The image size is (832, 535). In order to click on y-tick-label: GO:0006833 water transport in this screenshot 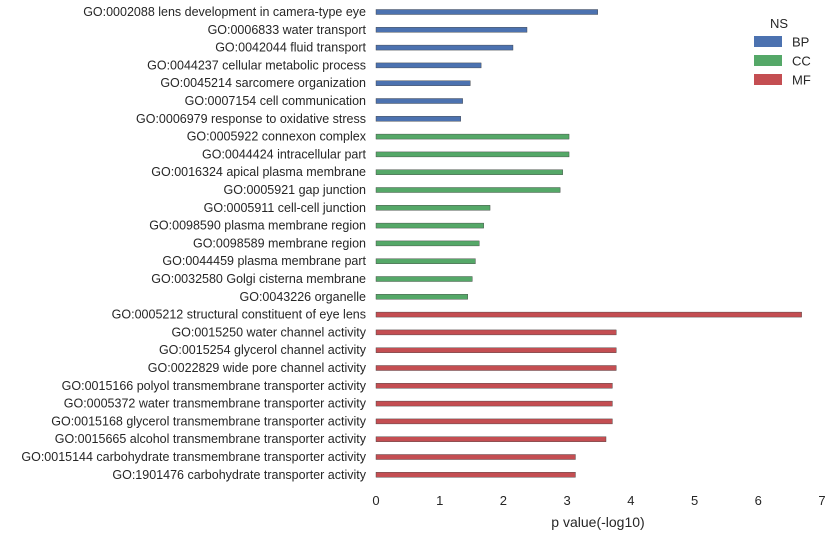, I will do `click(287, 30)`.